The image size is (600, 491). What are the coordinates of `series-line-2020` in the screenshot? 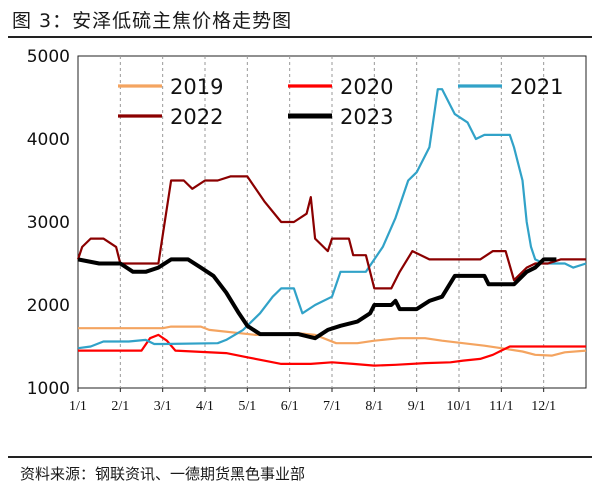 It's located at (332, 350).